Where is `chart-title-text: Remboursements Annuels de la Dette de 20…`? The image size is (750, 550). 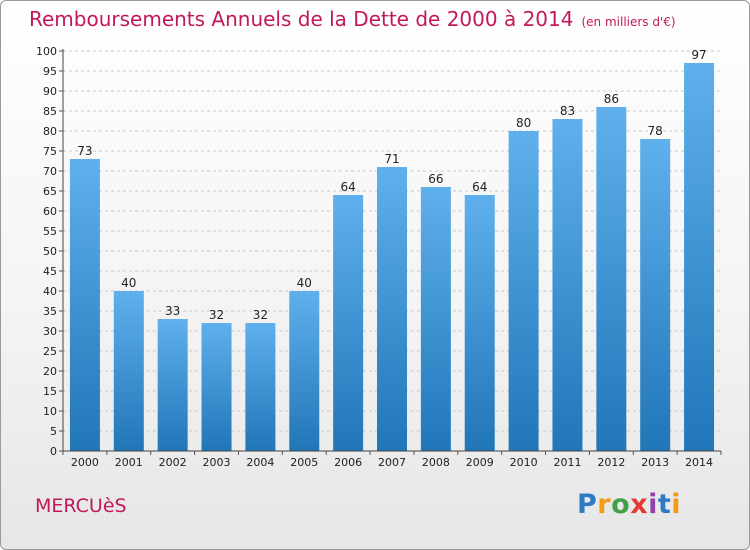 chart-title-text: Remboursements Annuels de la Dette de 20… is located at coordinates (301, 19).